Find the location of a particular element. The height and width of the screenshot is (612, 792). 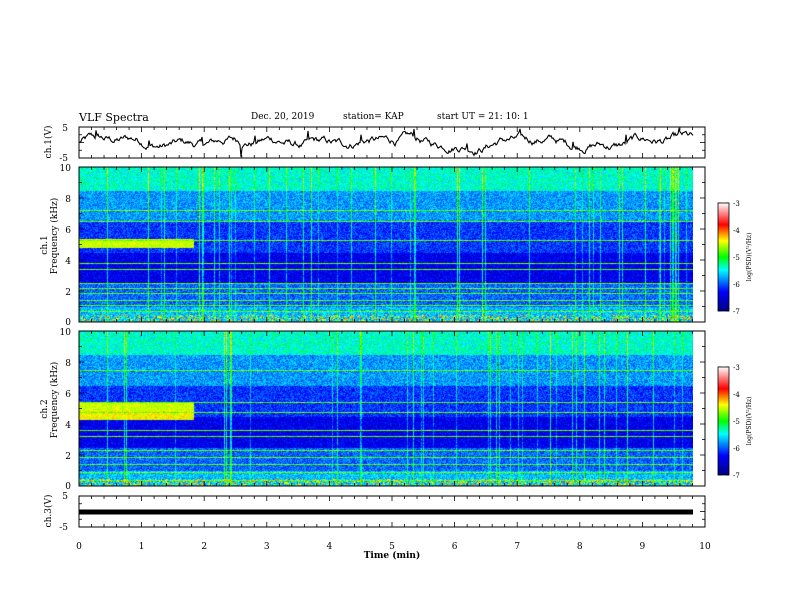

ch3-ytick-5: 5 is located at coordinates (65, 497).